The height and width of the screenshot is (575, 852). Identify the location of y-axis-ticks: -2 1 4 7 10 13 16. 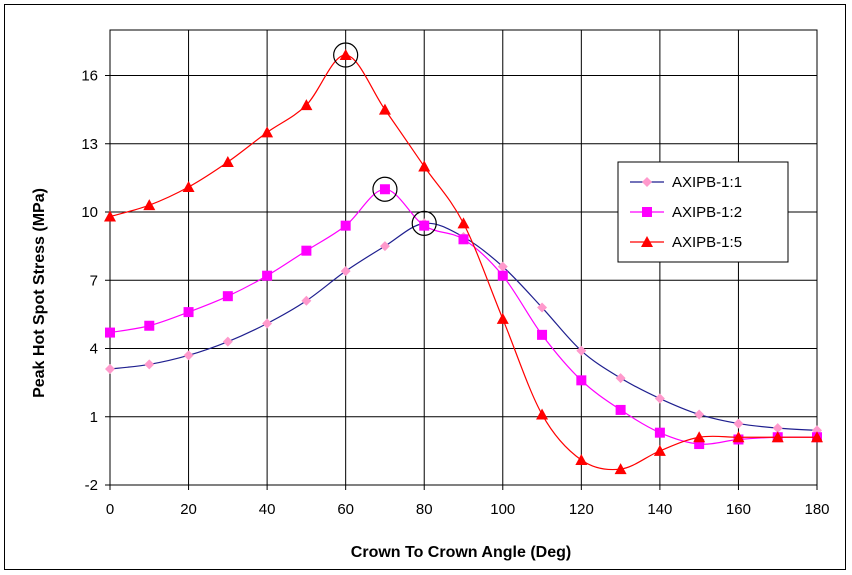
(95, 281).